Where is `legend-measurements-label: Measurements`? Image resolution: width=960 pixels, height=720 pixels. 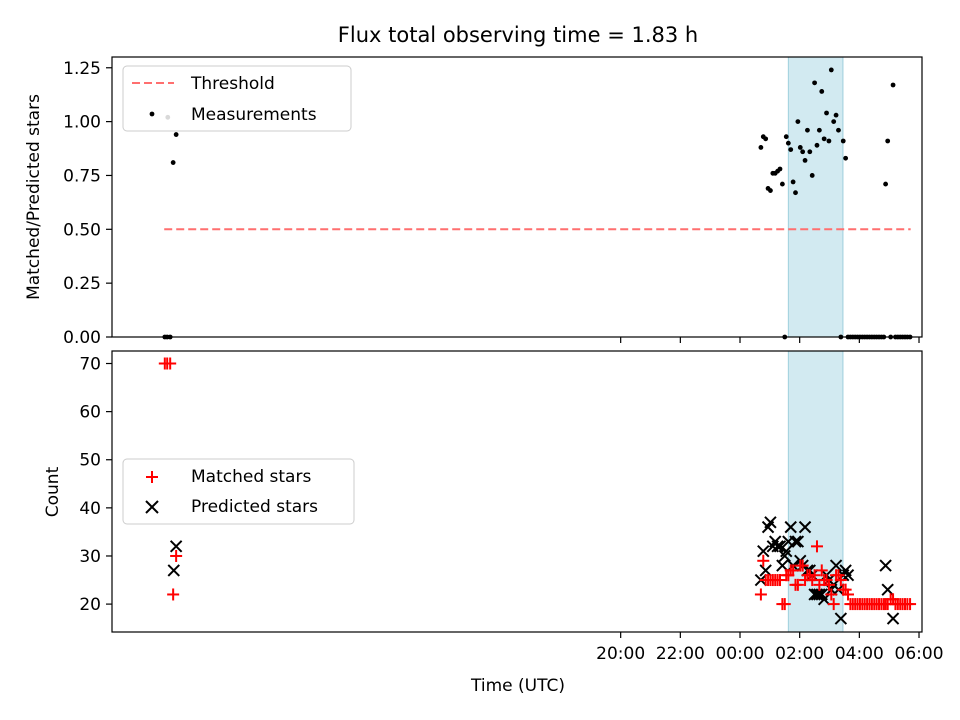 legend-measurements-label: Measurements is located at coordinates (254, 115).